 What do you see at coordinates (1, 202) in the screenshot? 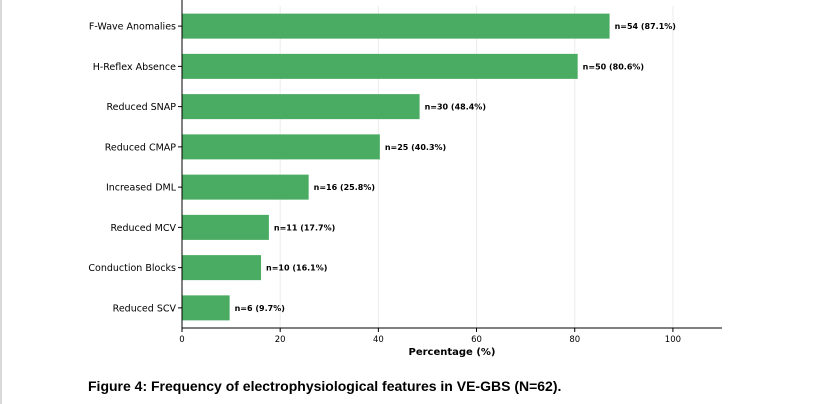
I see `page-border` at bounding box center [1, 202].